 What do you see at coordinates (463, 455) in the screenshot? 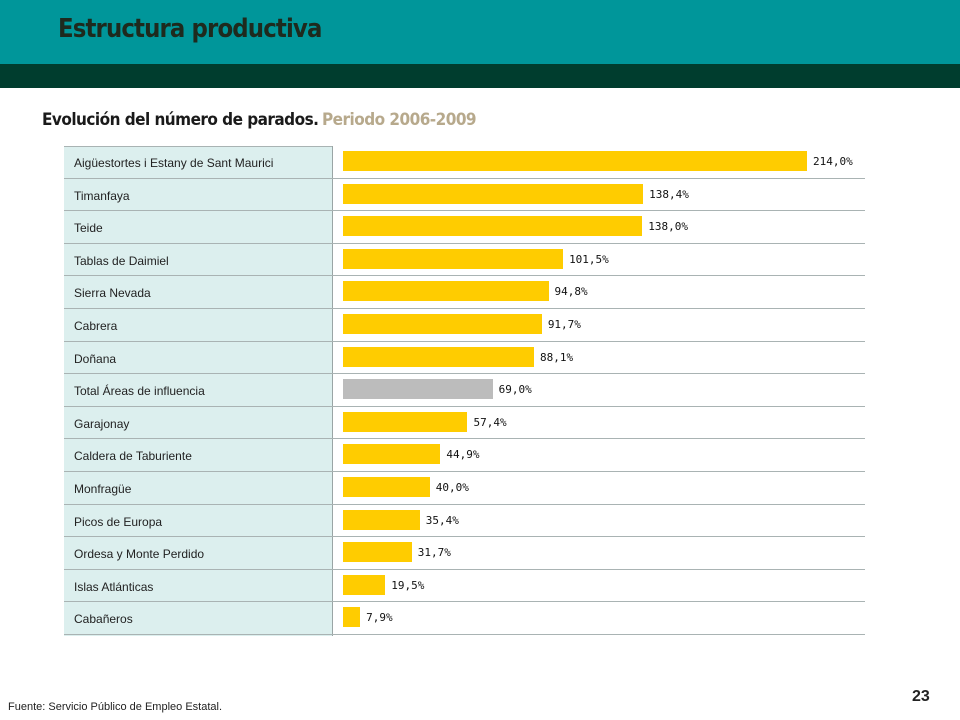
I see `data-label: 44,9%` at bounding box center [463, 455].